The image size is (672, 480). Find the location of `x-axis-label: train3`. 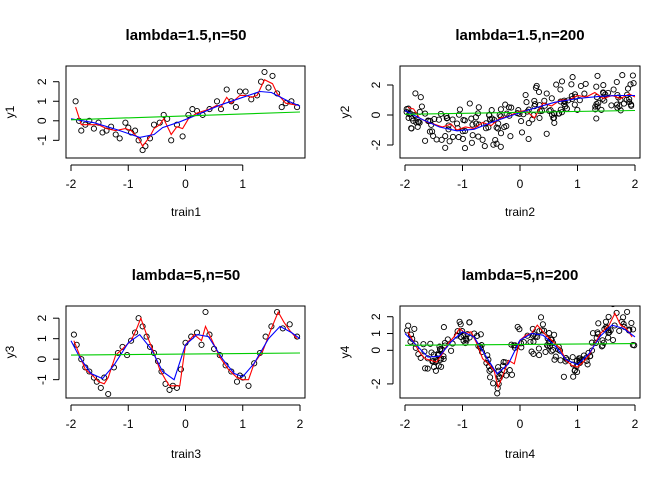

x-axis-label: train3 is located at coordinates (186, 454).